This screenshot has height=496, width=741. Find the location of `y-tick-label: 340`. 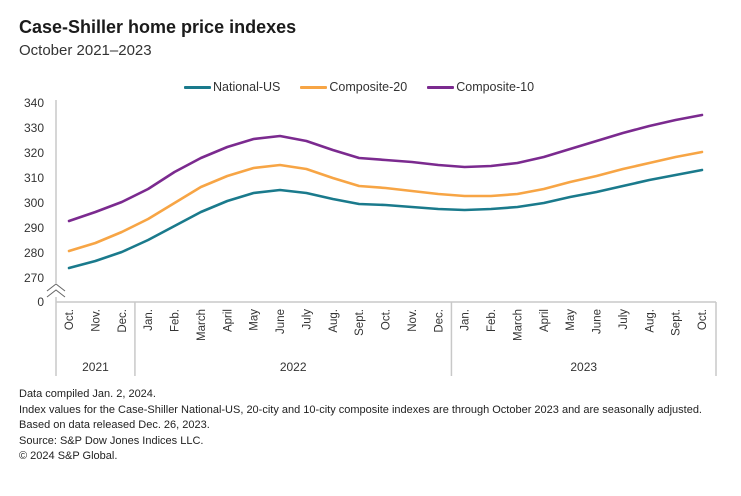

y-tick-label: 340 is located at coordinates (34, 103).